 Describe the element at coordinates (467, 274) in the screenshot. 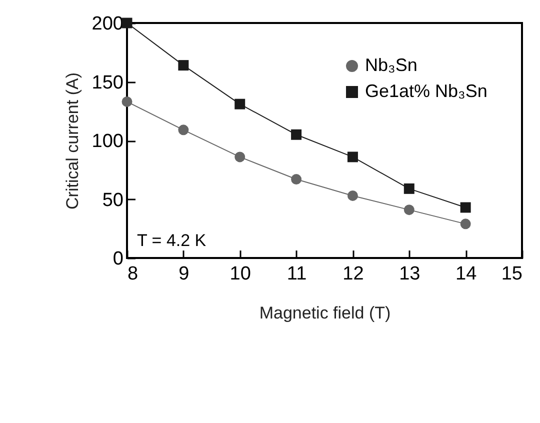

I see `x-tick-label: 14` at that location.